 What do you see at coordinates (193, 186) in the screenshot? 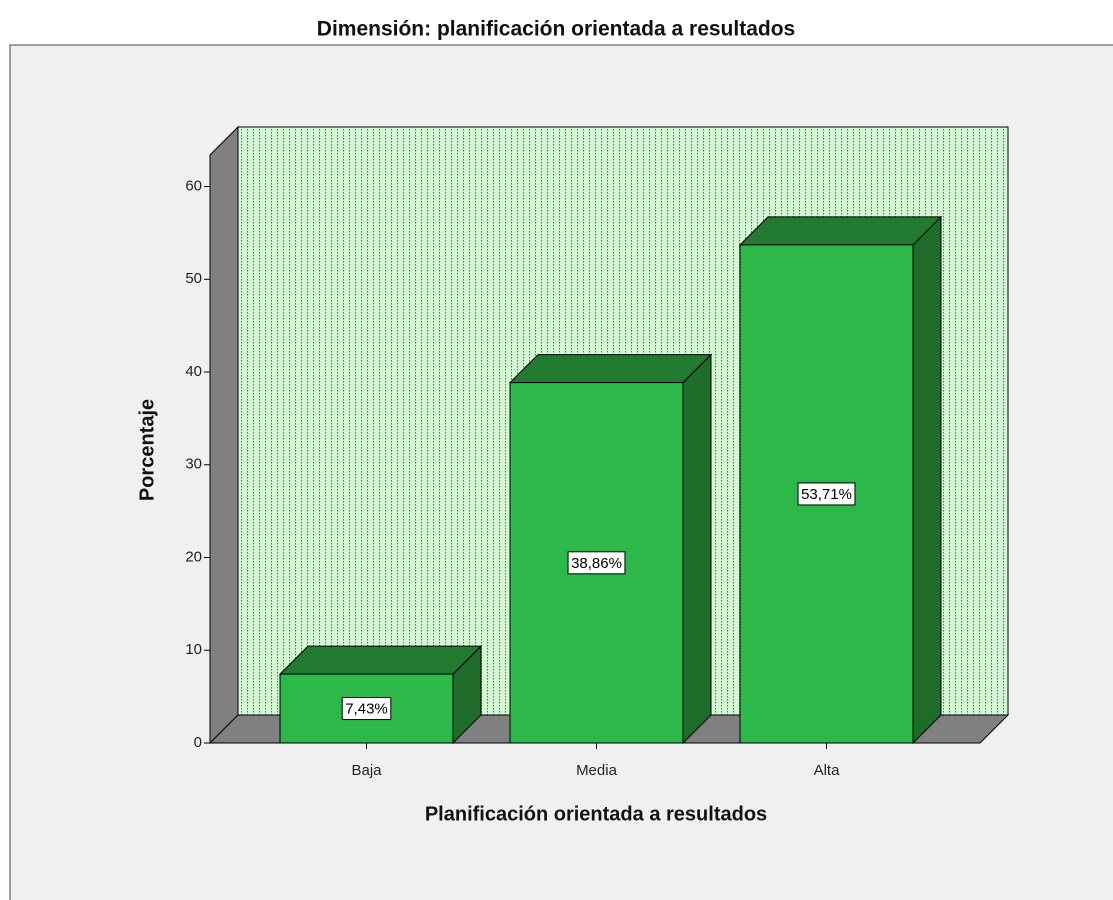
I see `y-tick-label: 60` at bounding box center [193, 186].